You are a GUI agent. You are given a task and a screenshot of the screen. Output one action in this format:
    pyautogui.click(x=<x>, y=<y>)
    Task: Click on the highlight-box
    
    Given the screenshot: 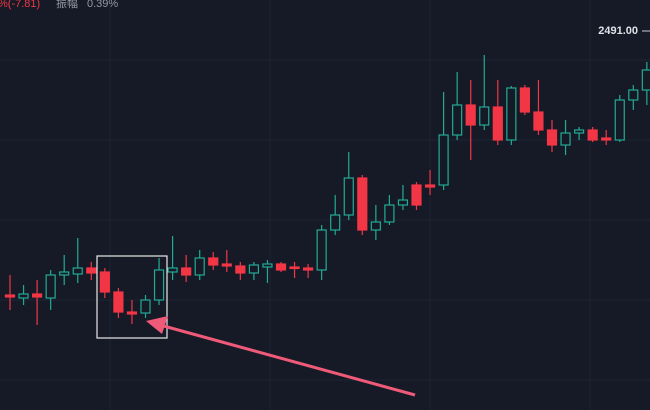 What is the action you would take?
    pyautogui.click(x=132, y=297)
    